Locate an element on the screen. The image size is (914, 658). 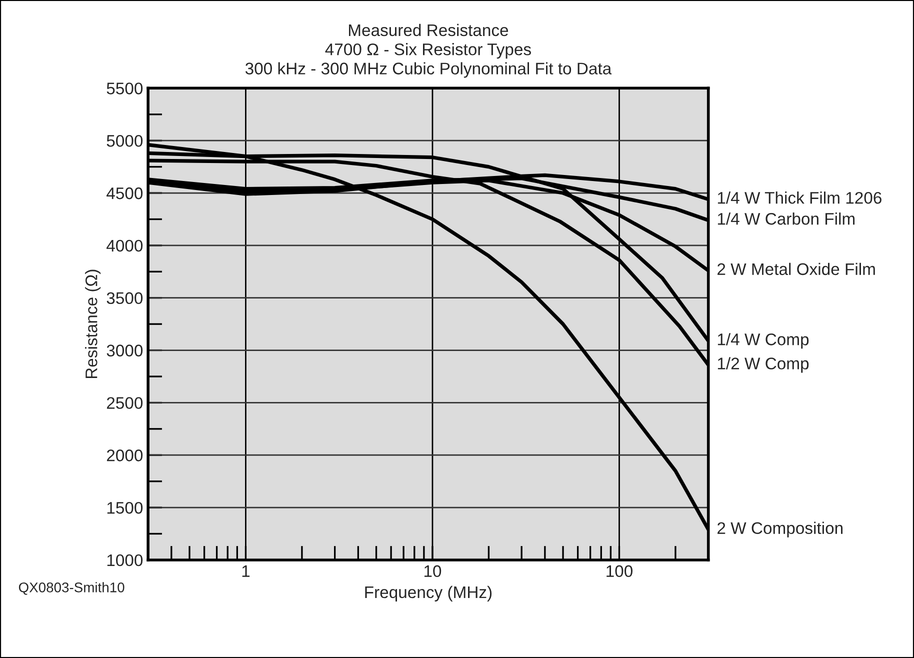
y-tick-label: 1500 is located at coordinates (125, 508).